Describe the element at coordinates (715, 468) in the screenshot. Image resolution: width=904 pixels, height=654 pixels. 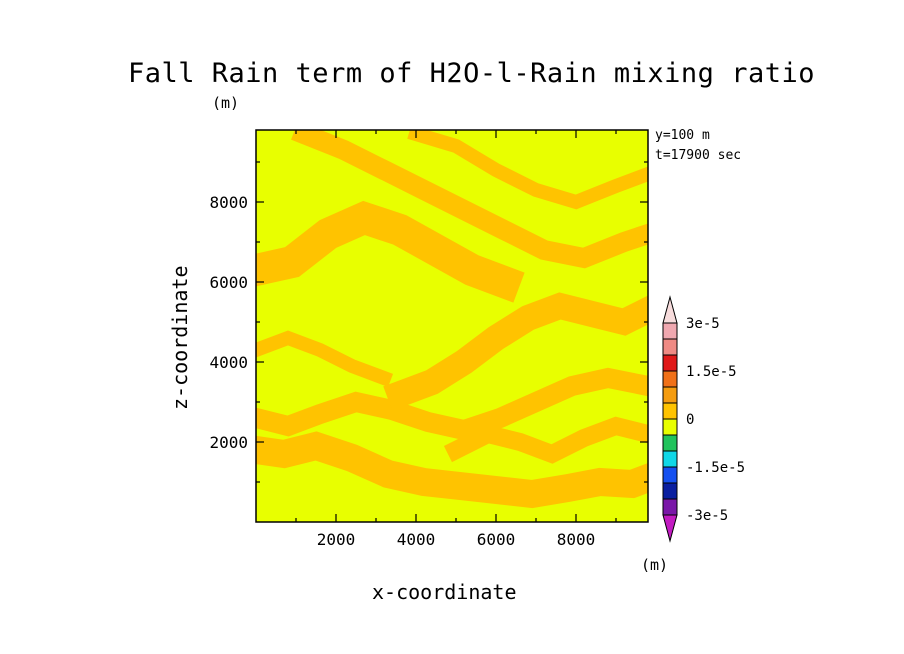
I see `colorbar-label: -1.5e-5` at that location.